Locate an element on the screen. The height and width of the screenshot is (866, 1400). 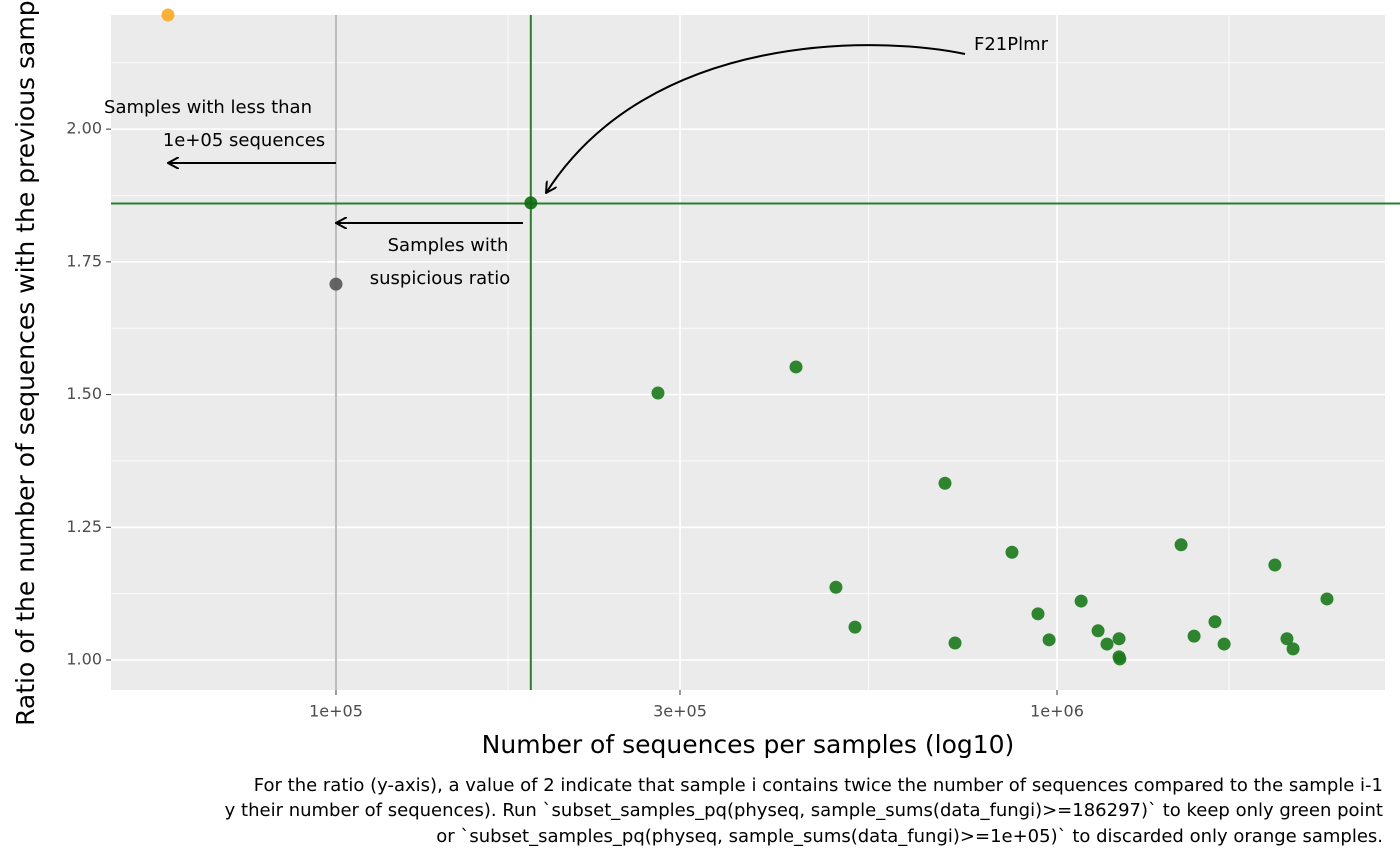
y-tick-label: 1.00 is located at coordinates (84, 659).